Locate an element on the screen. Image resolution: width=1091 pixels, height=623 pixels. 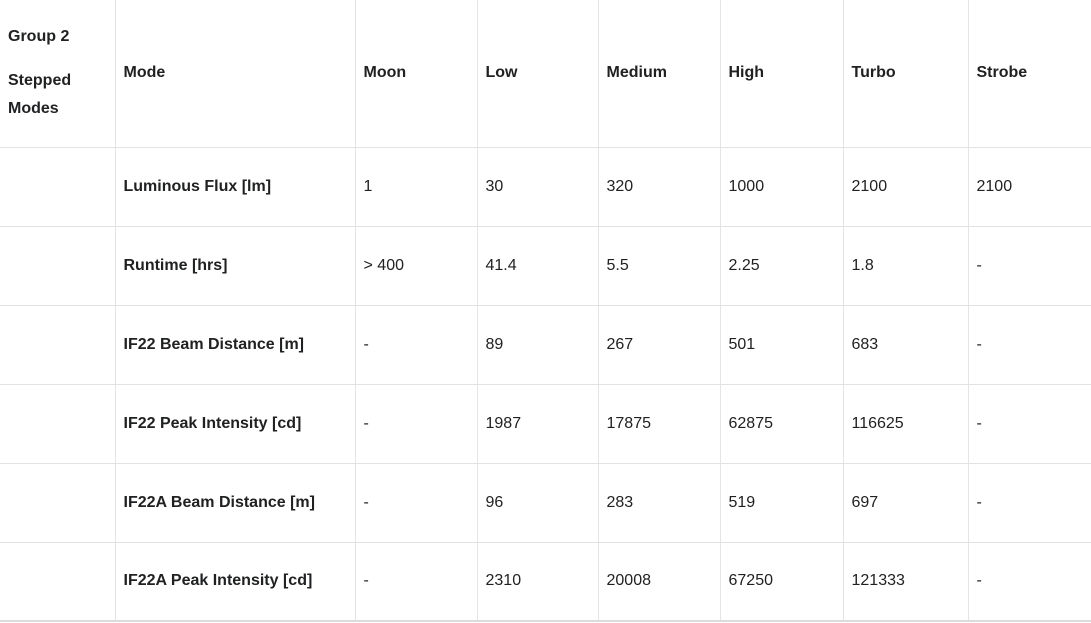
value-cell: 20008 is located at coordinates (658, 582).